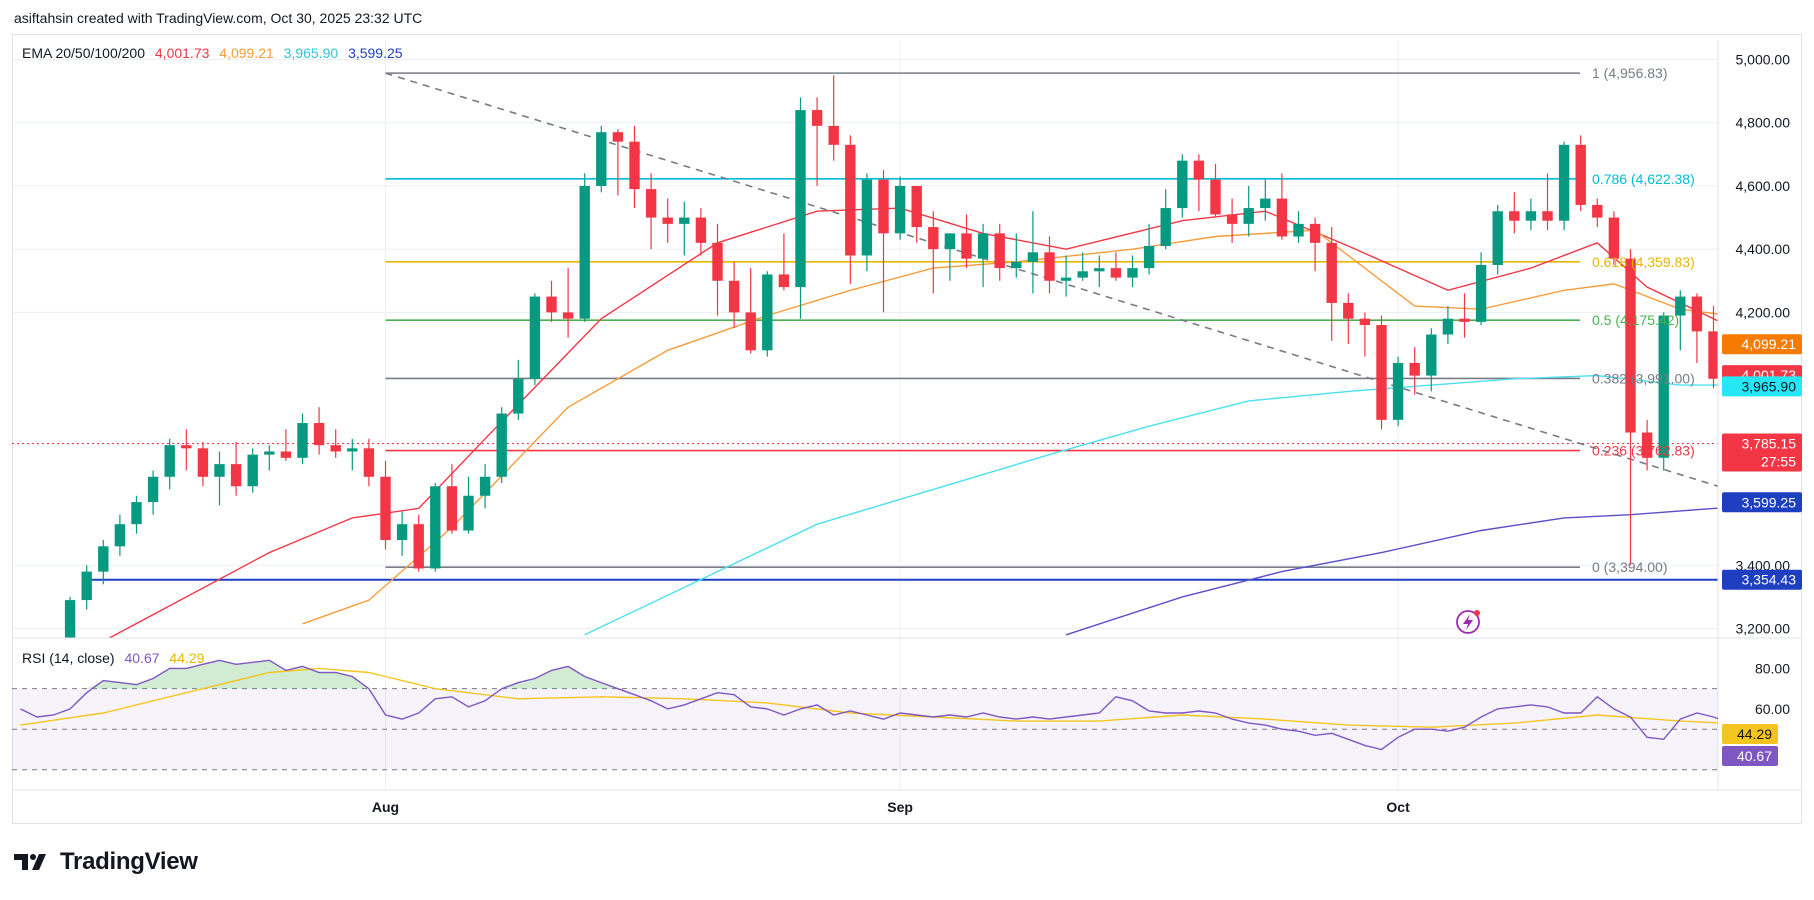  I want to click on rsi-overbought-fill, so click(559, 677).